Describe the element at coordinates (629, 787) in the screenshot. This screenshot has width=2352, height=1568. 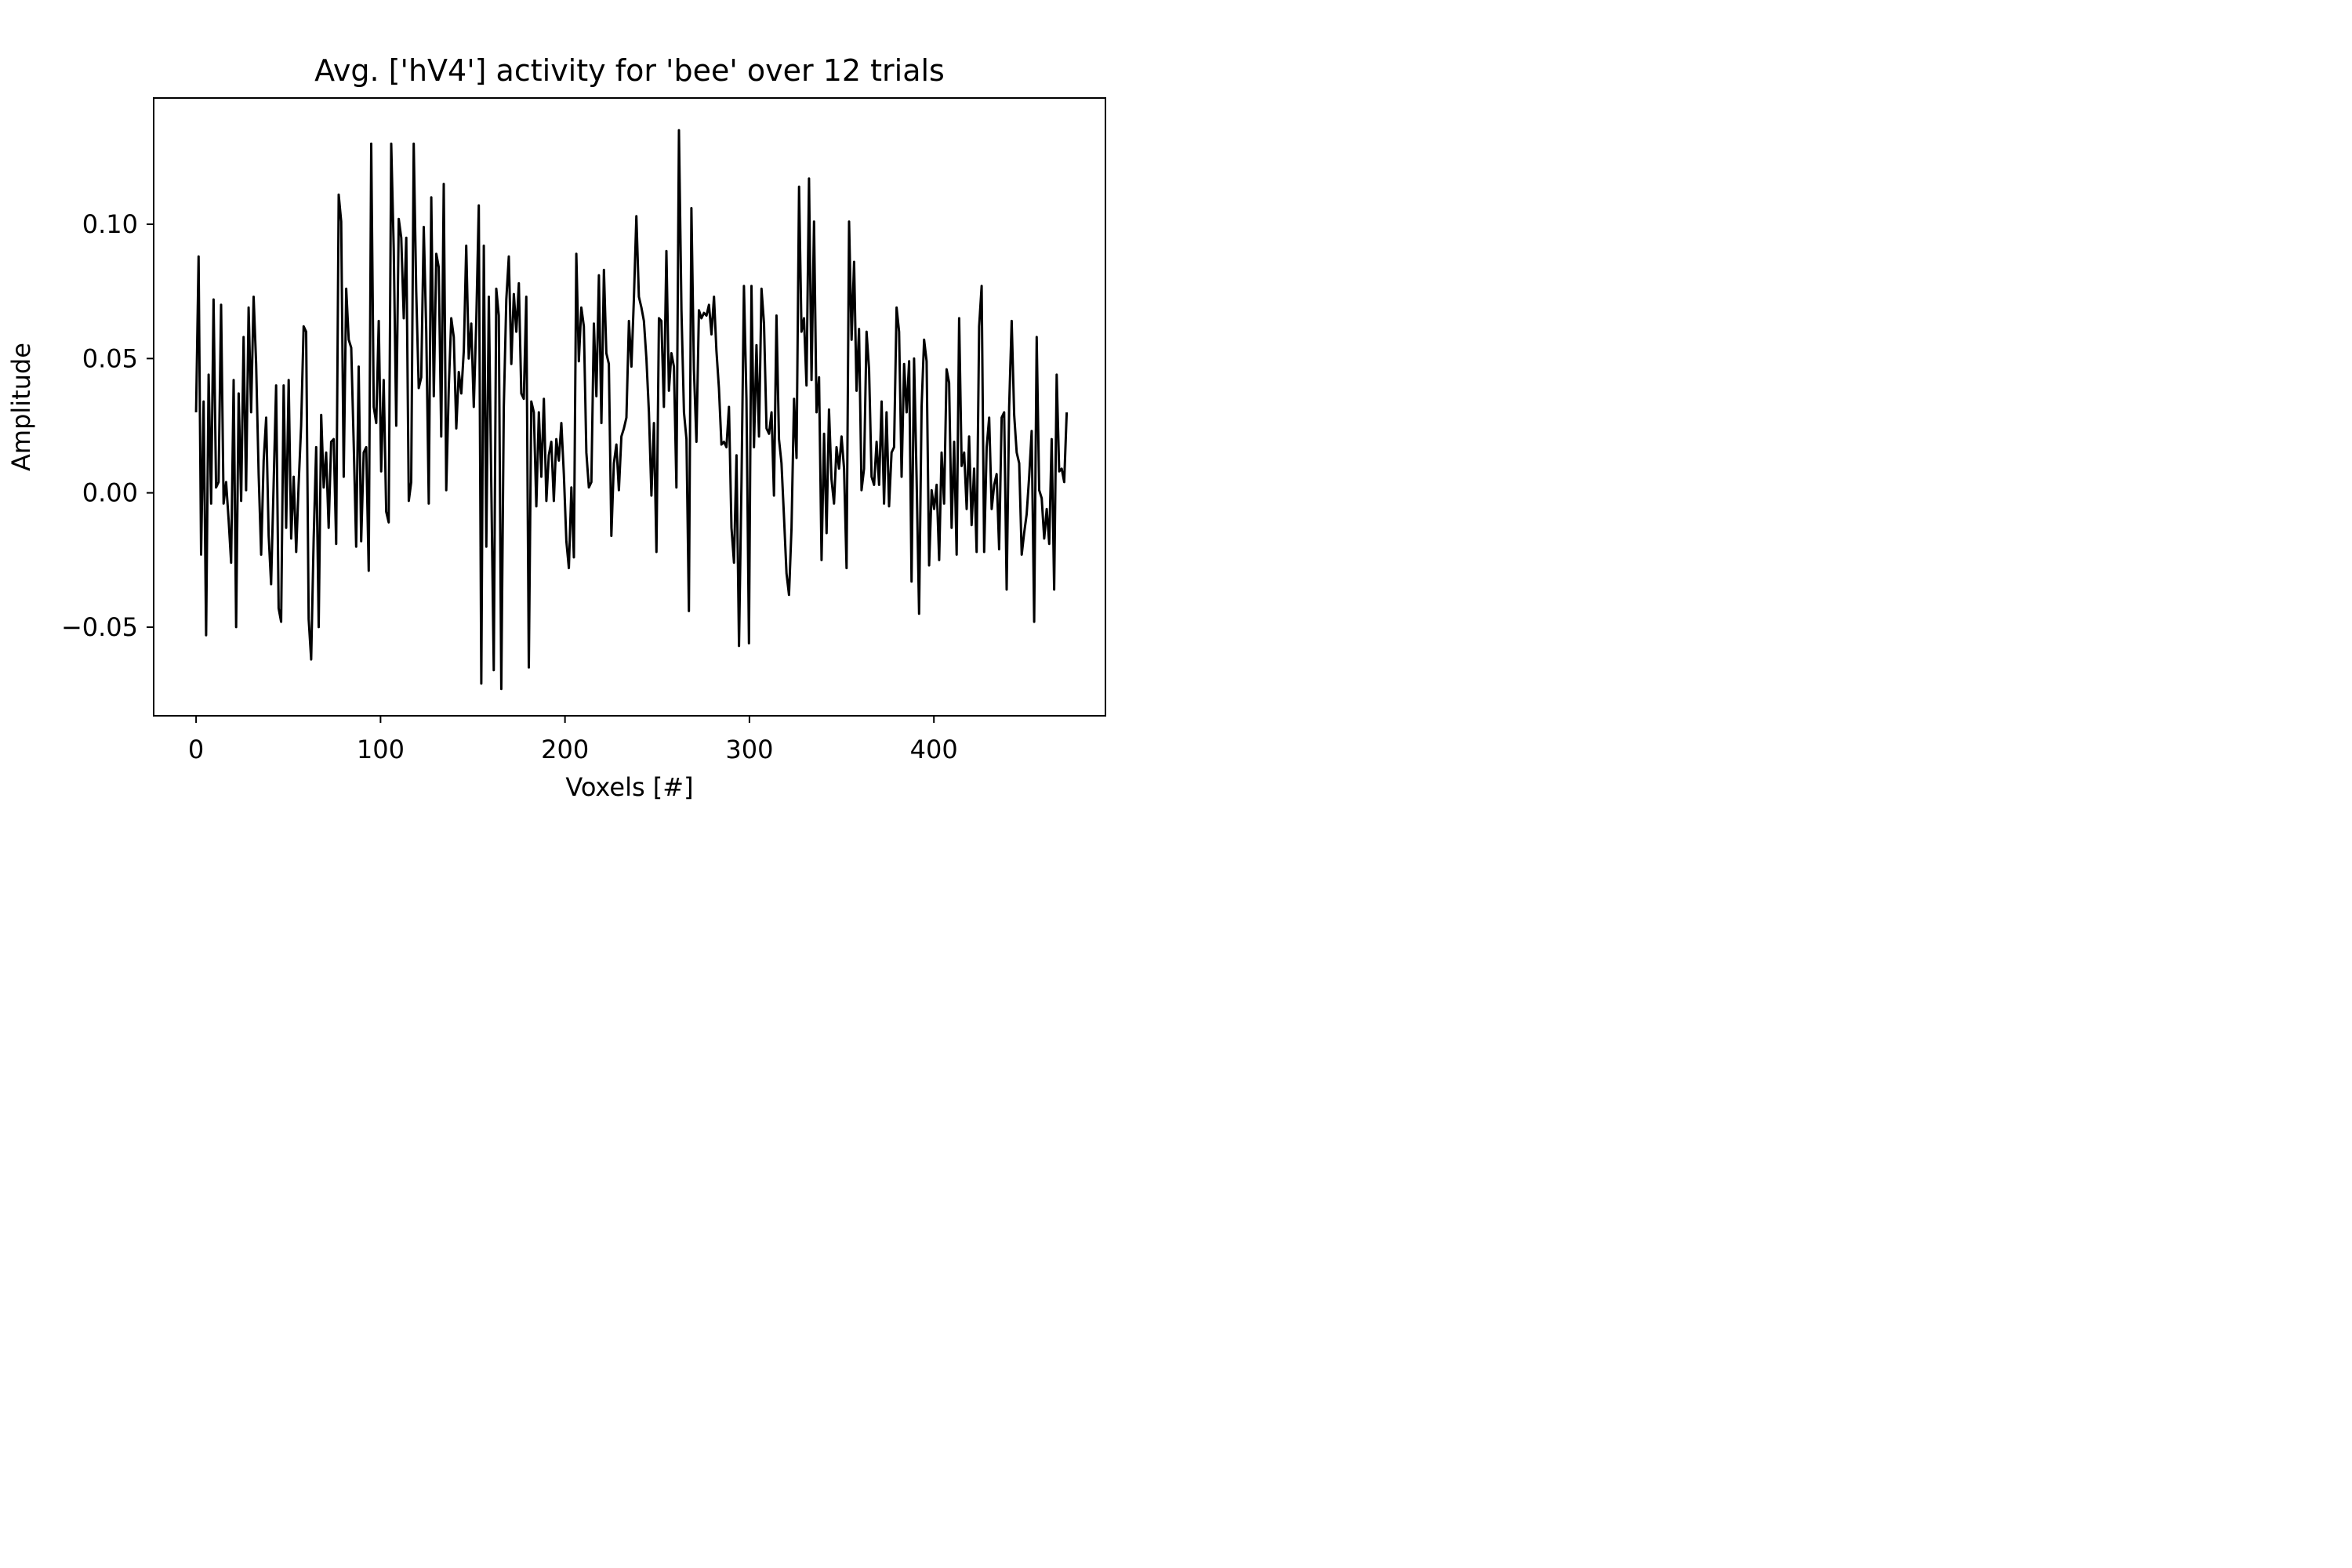
I see `x-axis-title: Voxels [#]` at that location.